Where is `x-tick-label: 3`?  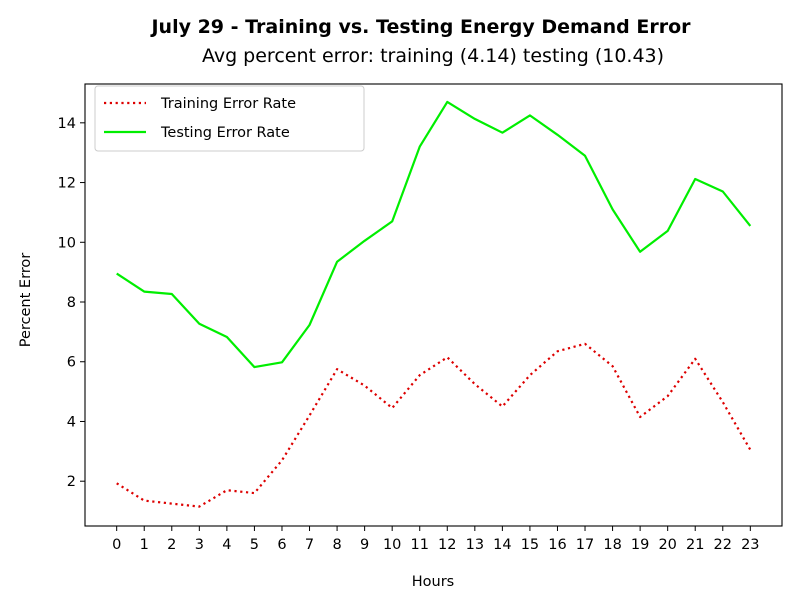 x-tick-label: 3 is located at coordinates (199, 545).